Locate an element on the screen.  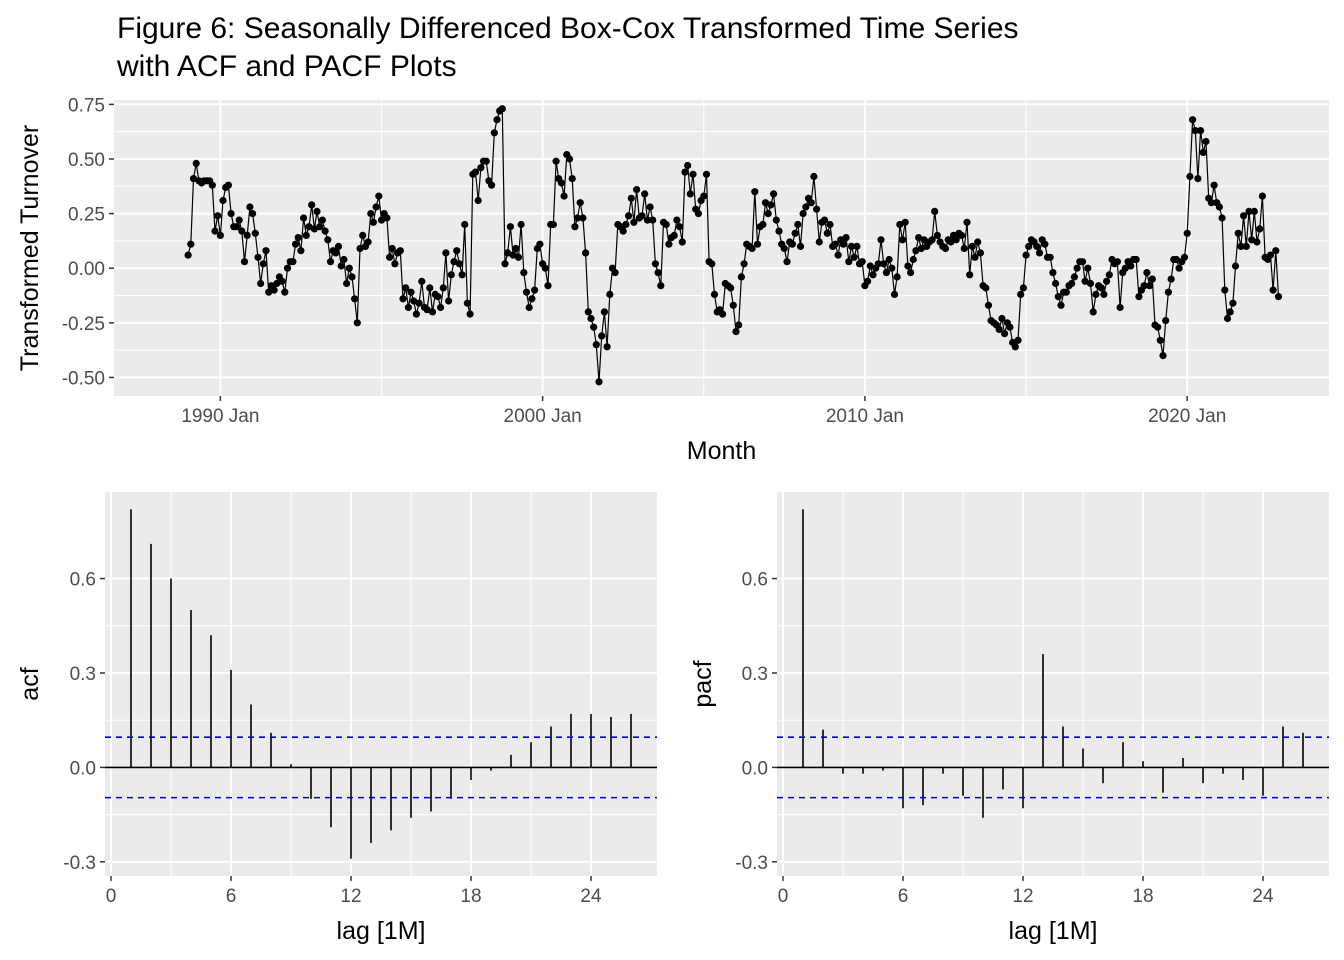
series-acf is located at coordinates (381, 684).